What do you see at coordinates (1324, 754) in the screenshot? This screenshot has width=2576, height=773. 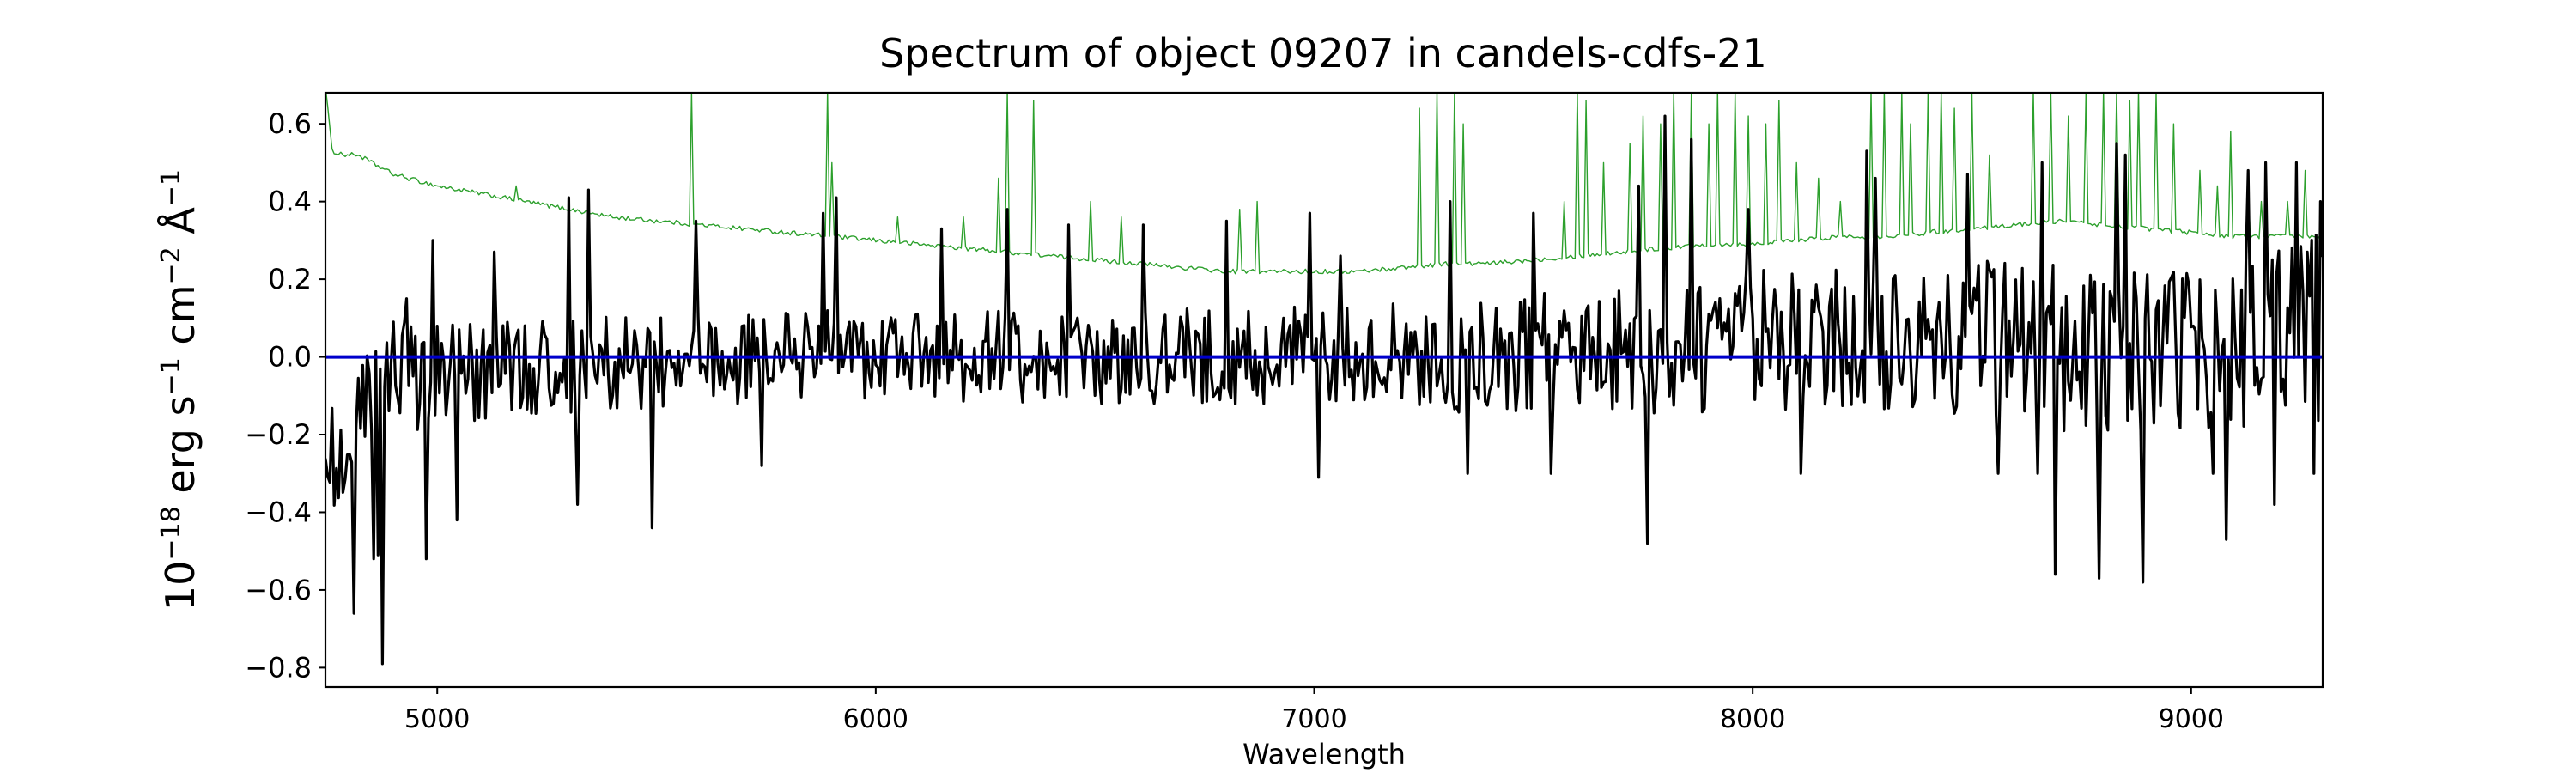 I see `x-axis-label: Wavelength` at bounding box center [1324, 754].